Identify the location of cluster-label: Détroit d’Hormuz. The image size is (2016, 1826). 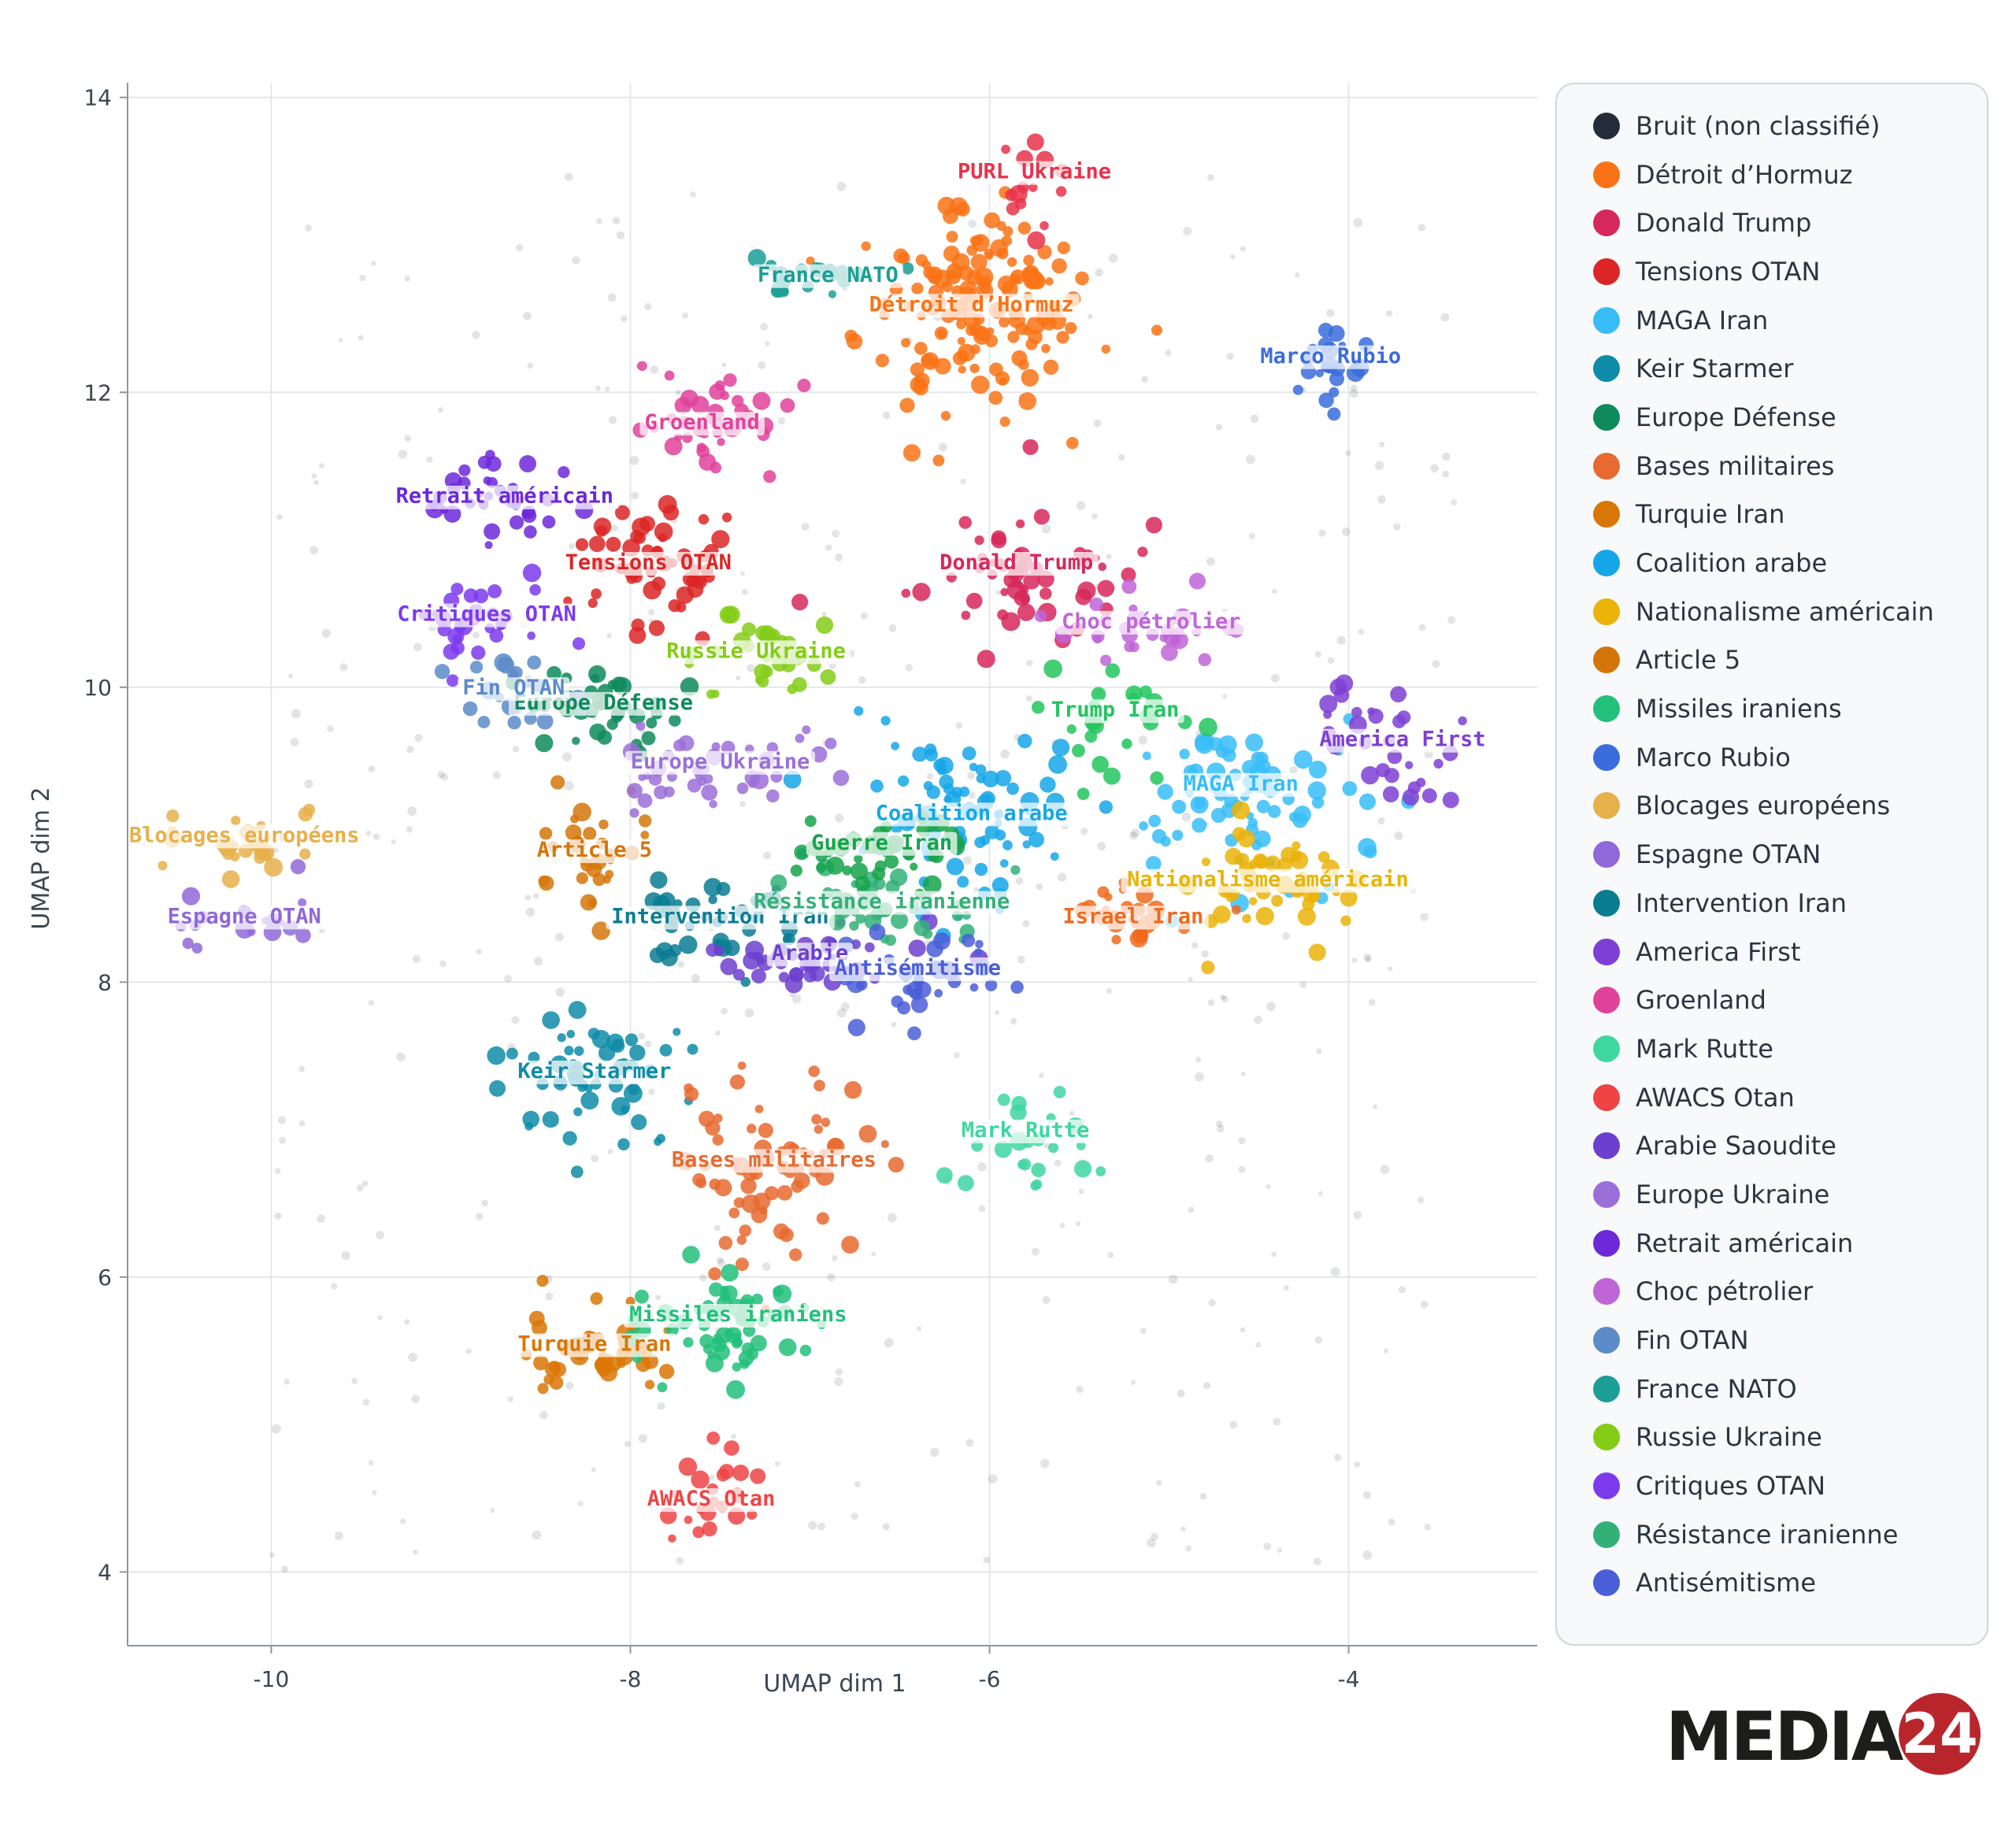
(971, 304).